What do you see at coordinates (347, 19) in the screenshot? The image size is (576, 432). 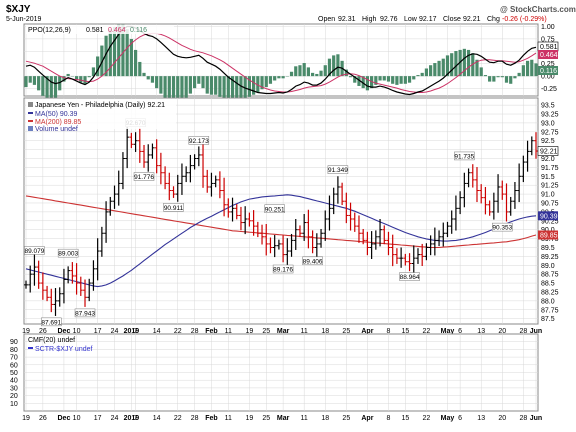 I see `open-value: 92.31` at bounding box center [347, 19].